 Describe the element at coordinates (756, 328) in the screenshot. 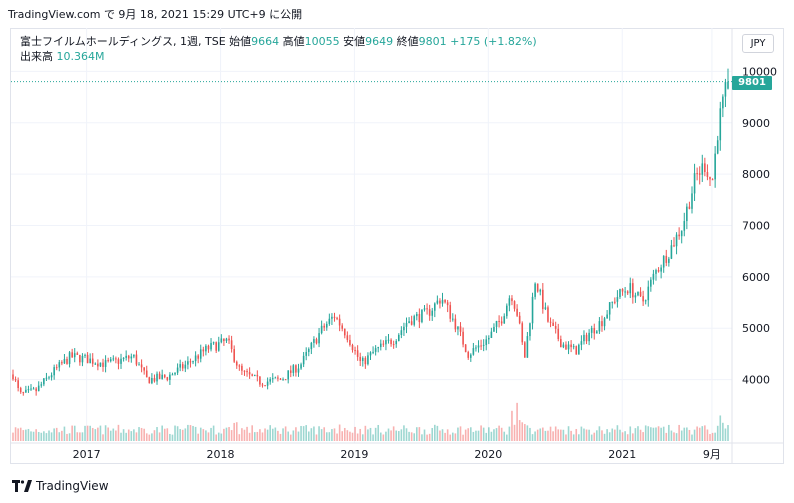

I see `y-tick-label: 5000` at that location.